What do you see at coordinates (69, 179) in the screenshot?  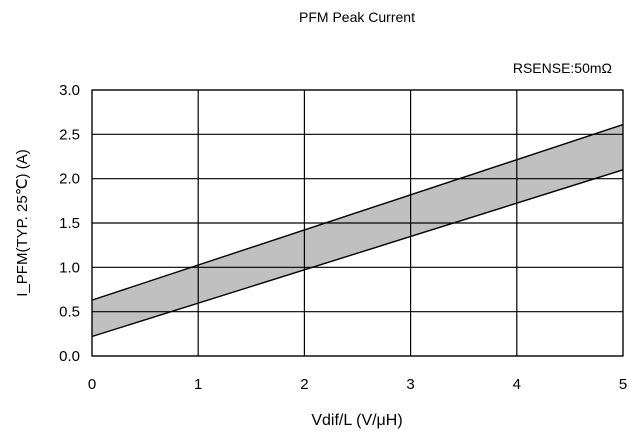 I see `y-tick-label: 2.0` at bounding box center [69, 179].